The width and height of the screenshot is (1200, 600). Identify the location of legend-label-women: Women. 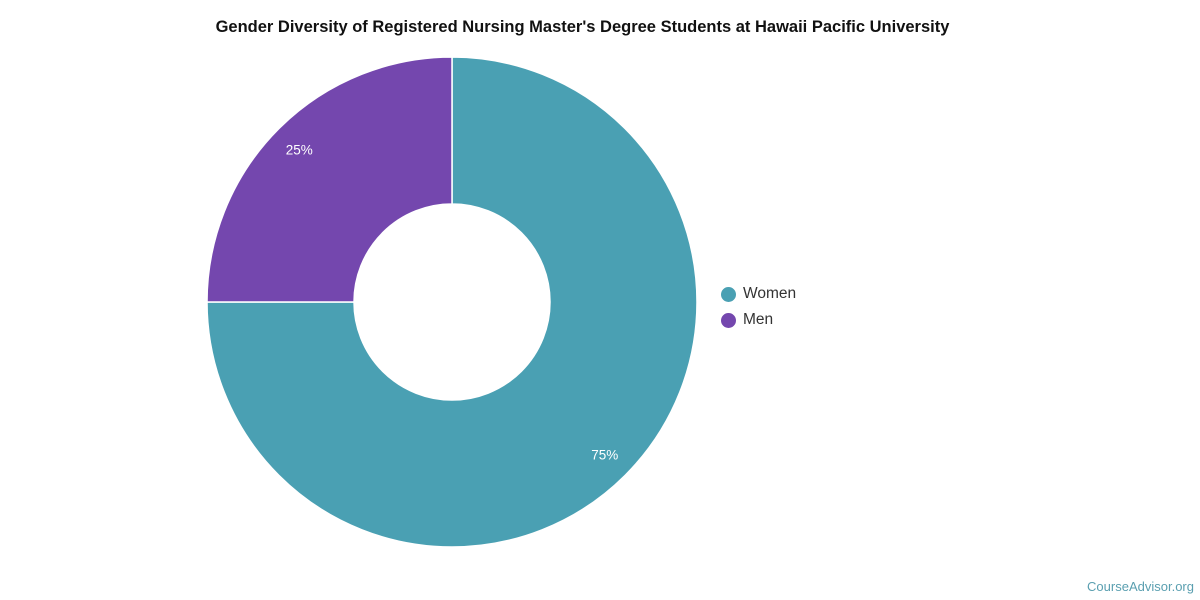
(770, 293).